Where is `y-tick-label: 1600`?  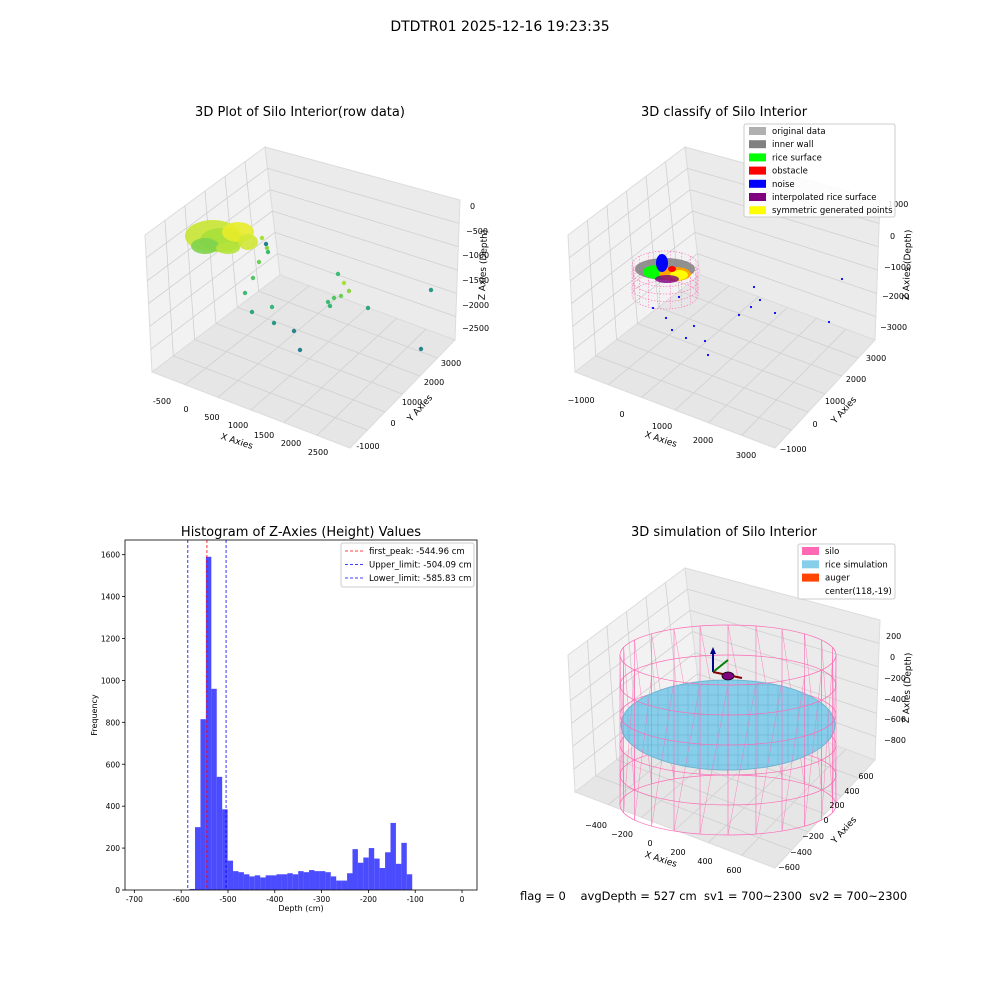 y-tick-label: 1600 is located at coordinates (110, 555).